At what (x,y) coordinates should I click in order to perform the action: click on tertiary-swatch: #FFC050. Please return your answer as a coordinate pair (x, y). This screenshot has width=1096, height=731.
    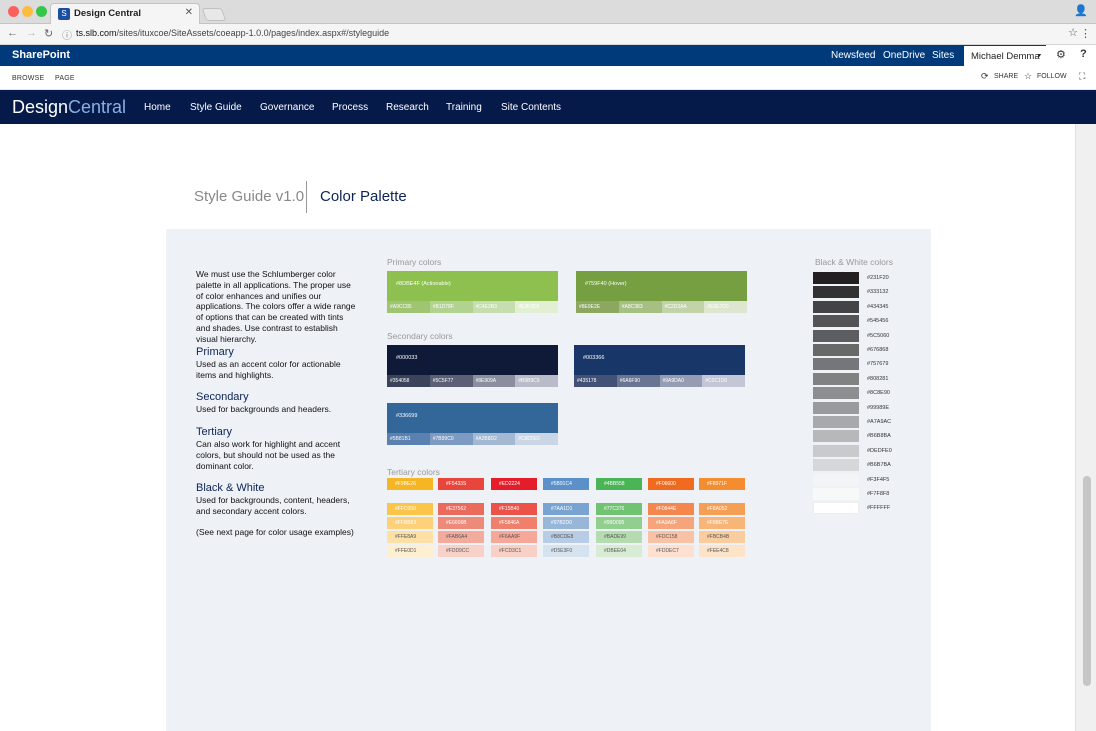
    Looking at the image, I should click on (410, 509).